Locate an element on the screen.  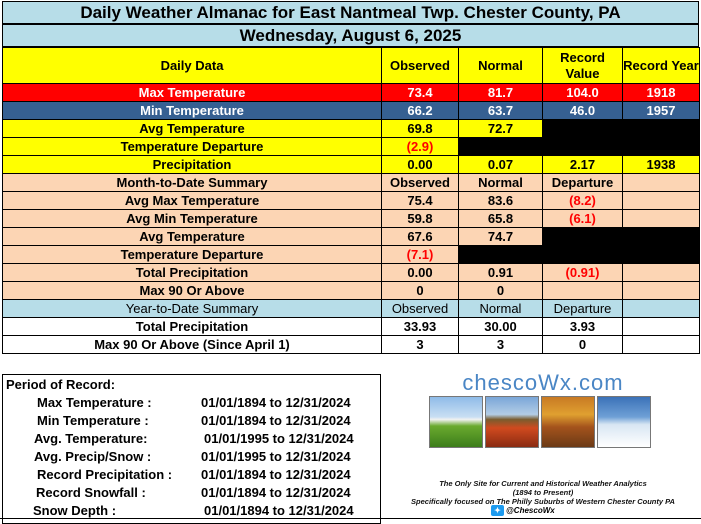
twitter-handle-text: @ChescoWx is located at coordinates (530, 510).